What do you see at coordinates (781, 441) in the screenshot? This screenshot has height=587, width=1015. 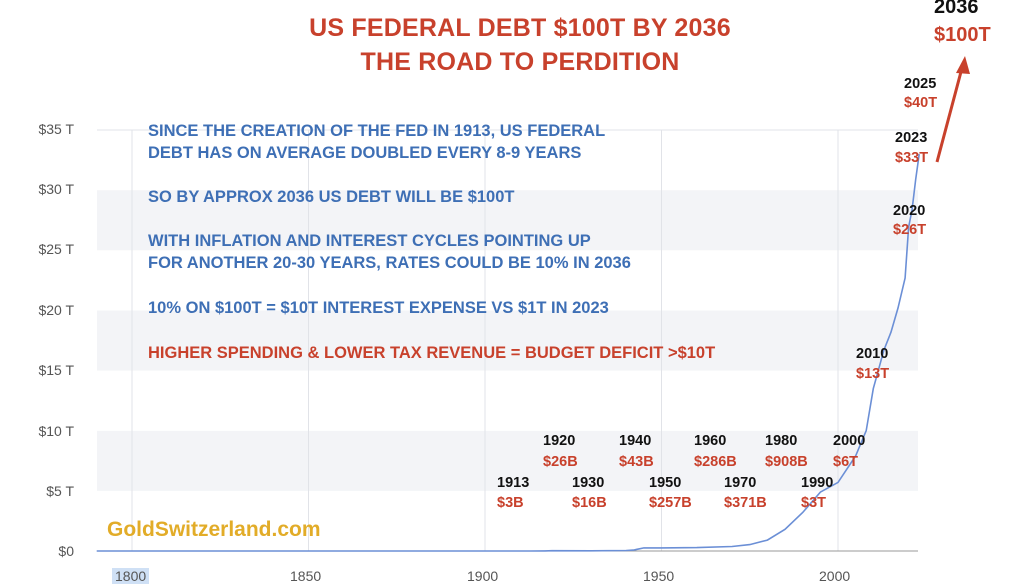 I see `annotation-year: 1980` at bounding box center [781, 441].